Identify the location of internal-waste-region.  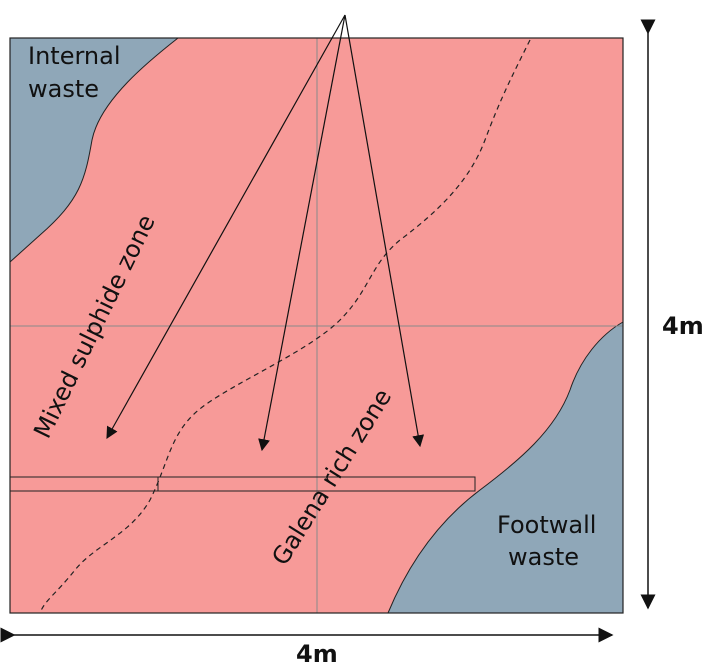
(94, 150).